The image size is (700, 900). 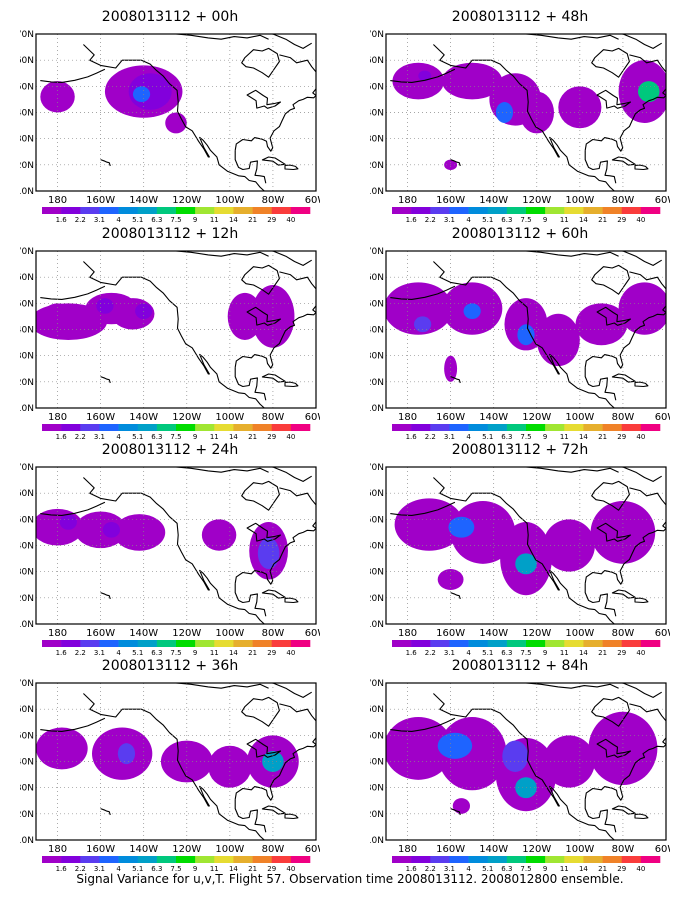 I want to click on legend-label: 7.5, so click(x=175, y=869).